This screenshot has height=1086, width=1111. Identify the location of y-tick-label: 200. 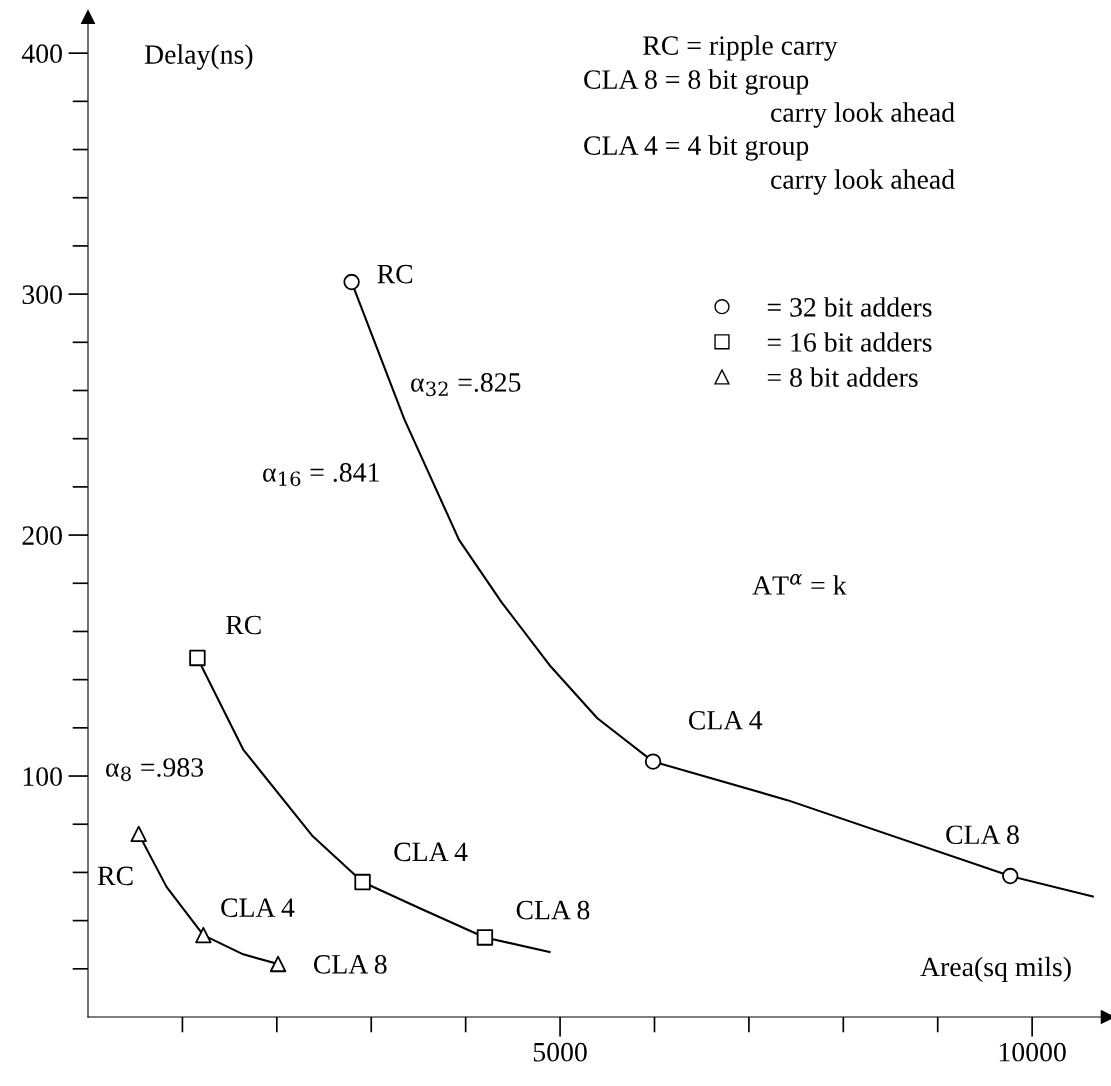
(42, 535).